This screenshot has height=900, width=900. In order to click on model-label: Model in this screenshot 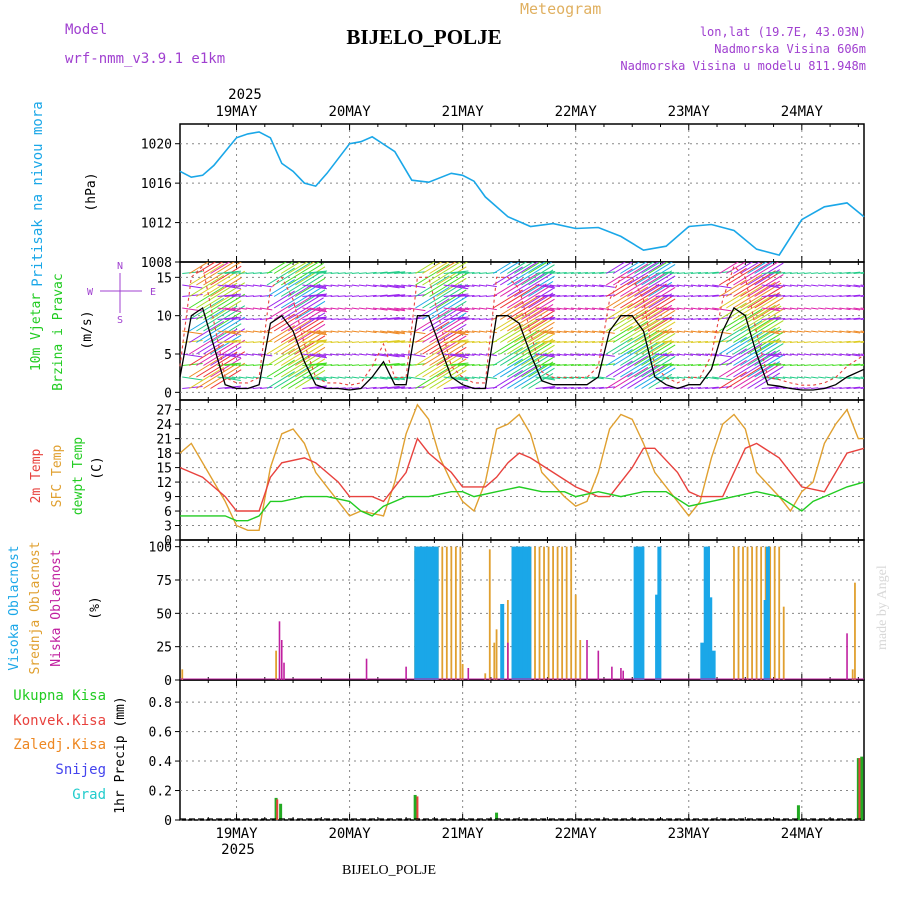, I will do `click(86, 30)`.